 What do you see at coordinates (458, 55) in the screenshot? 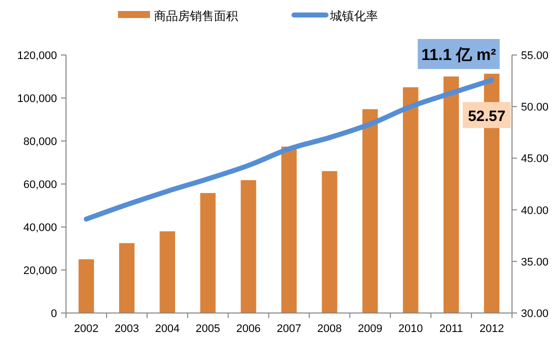
I see `annotation: 11.1 亿 m²` at bounding box center [458, 55].